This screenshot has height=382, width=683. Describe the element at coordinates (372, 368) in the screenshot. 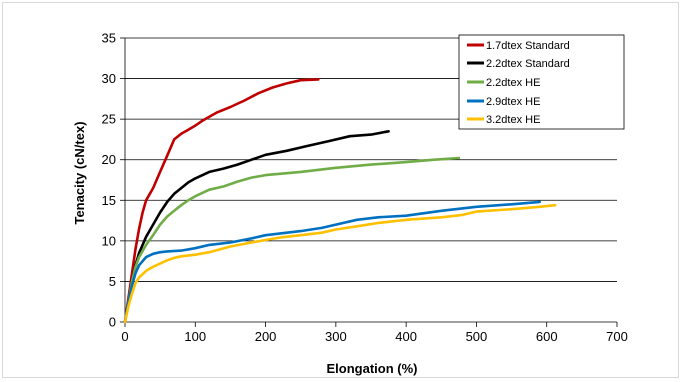

I see `x-axis-label: Elongation (%)` at that location.